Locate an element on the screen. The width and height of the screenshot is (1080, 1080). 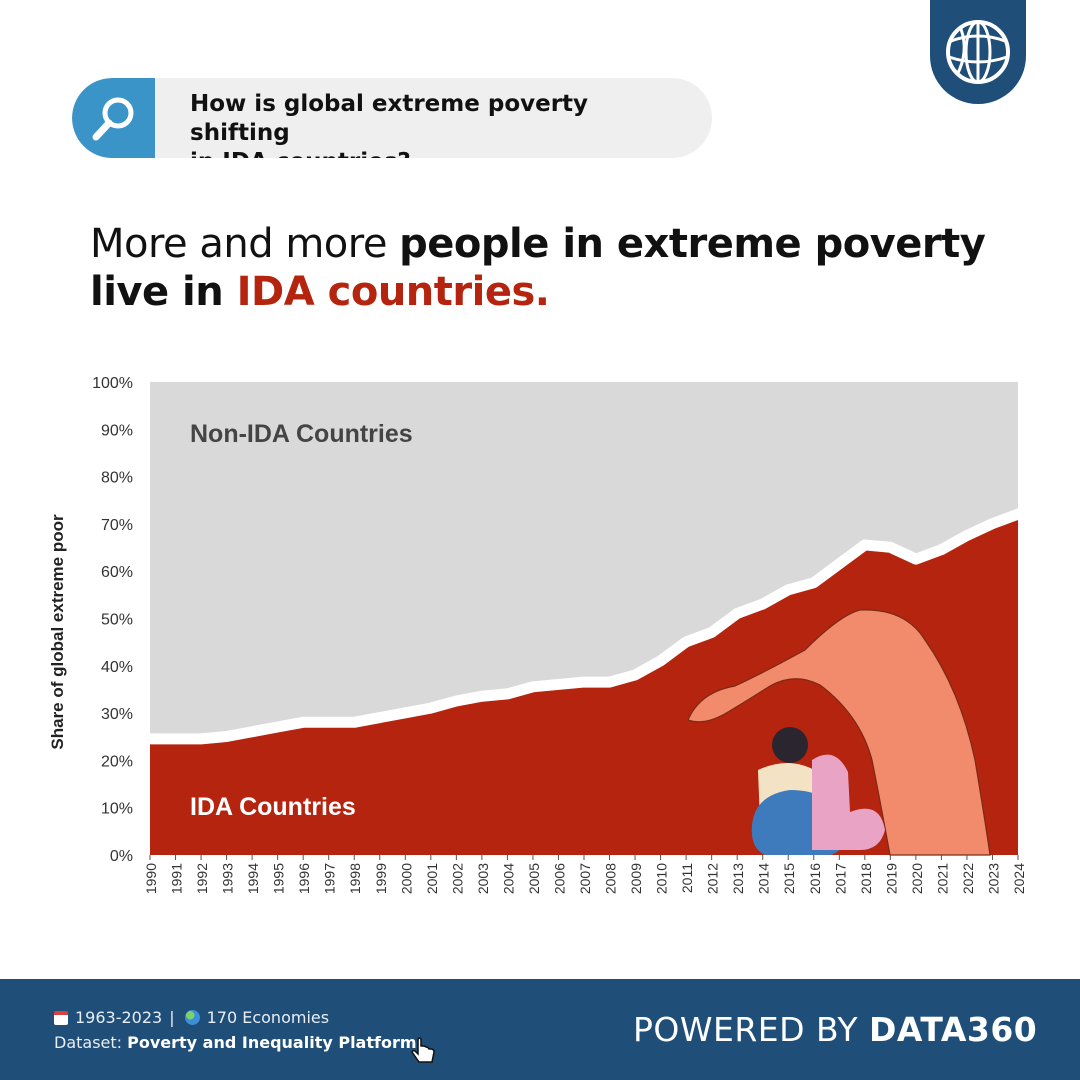
x-tick-label: 2013 is located at coordinates (738, 878).